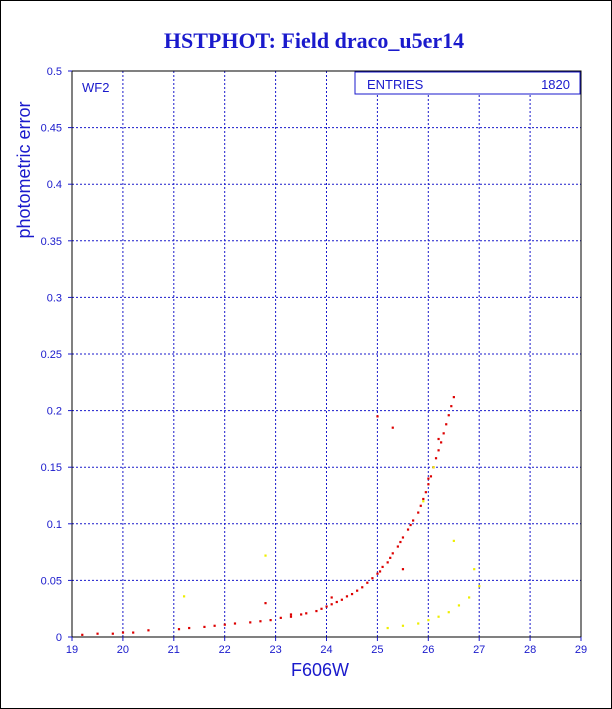 The image size is (612, 709). Describe the element at coordinates (326, 646) in the screenshot. I see `x-tick-labels: 19 20 21 22 23 24 25 26 27 28 29` at that location.